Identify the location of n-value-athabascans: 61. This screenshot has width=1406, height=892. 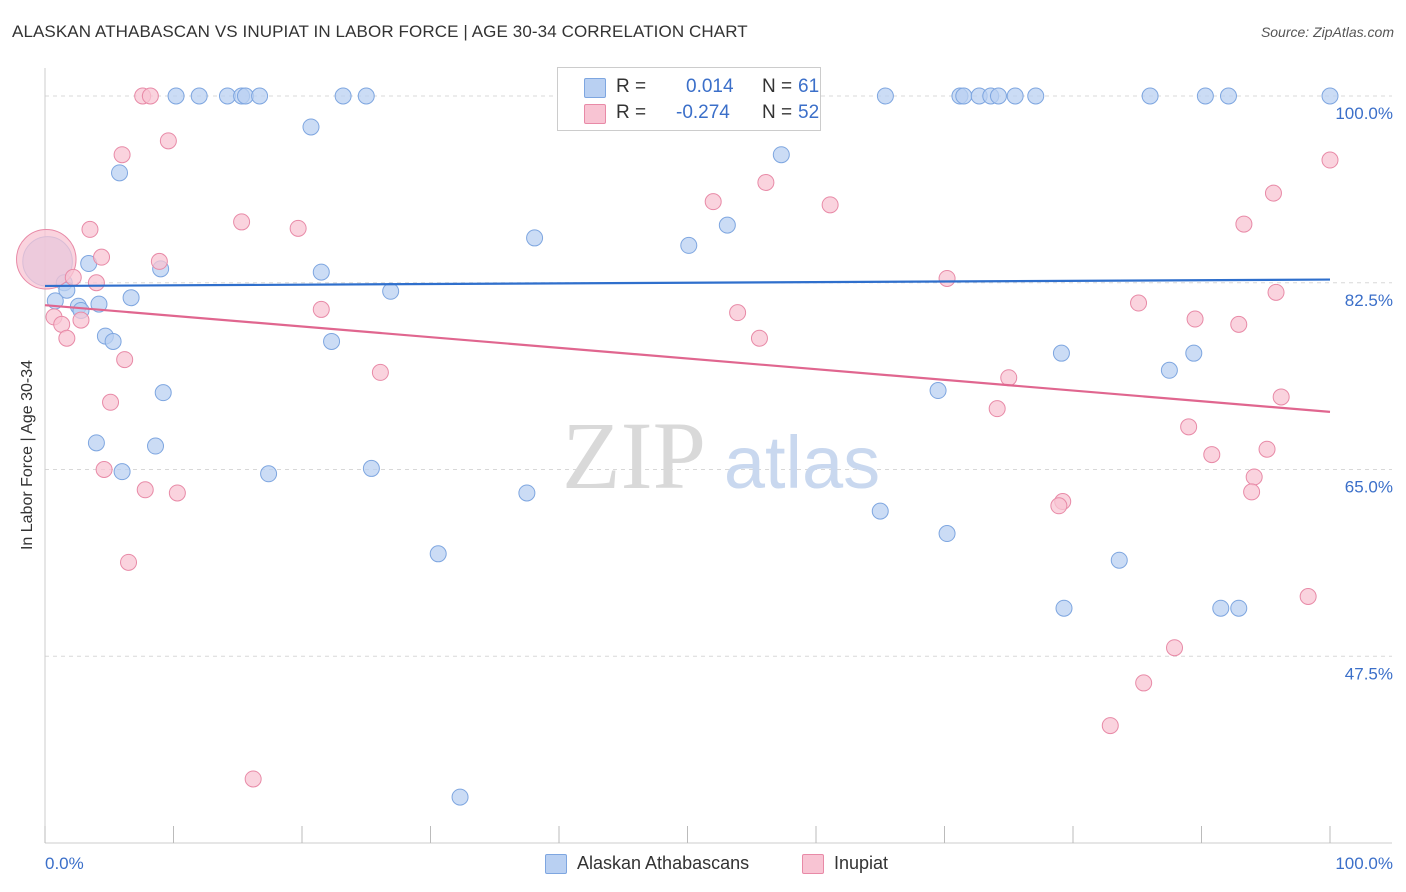
(809, 86).